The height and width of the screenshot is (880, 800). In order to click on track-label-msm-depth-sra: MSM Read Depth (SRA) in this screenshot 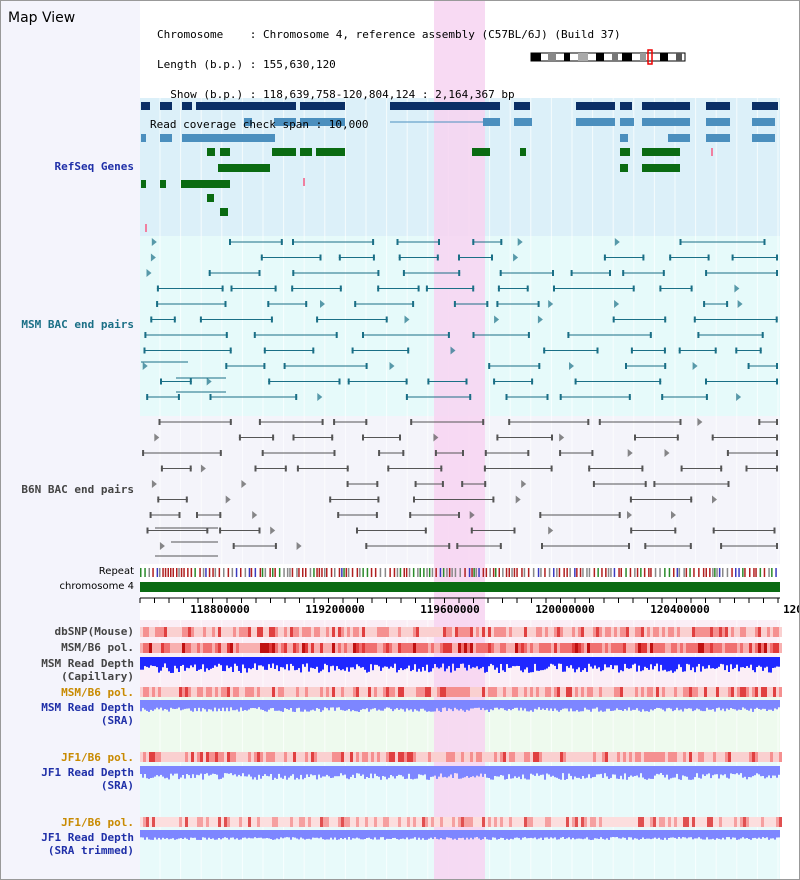, I will do `click(87, 714)`.